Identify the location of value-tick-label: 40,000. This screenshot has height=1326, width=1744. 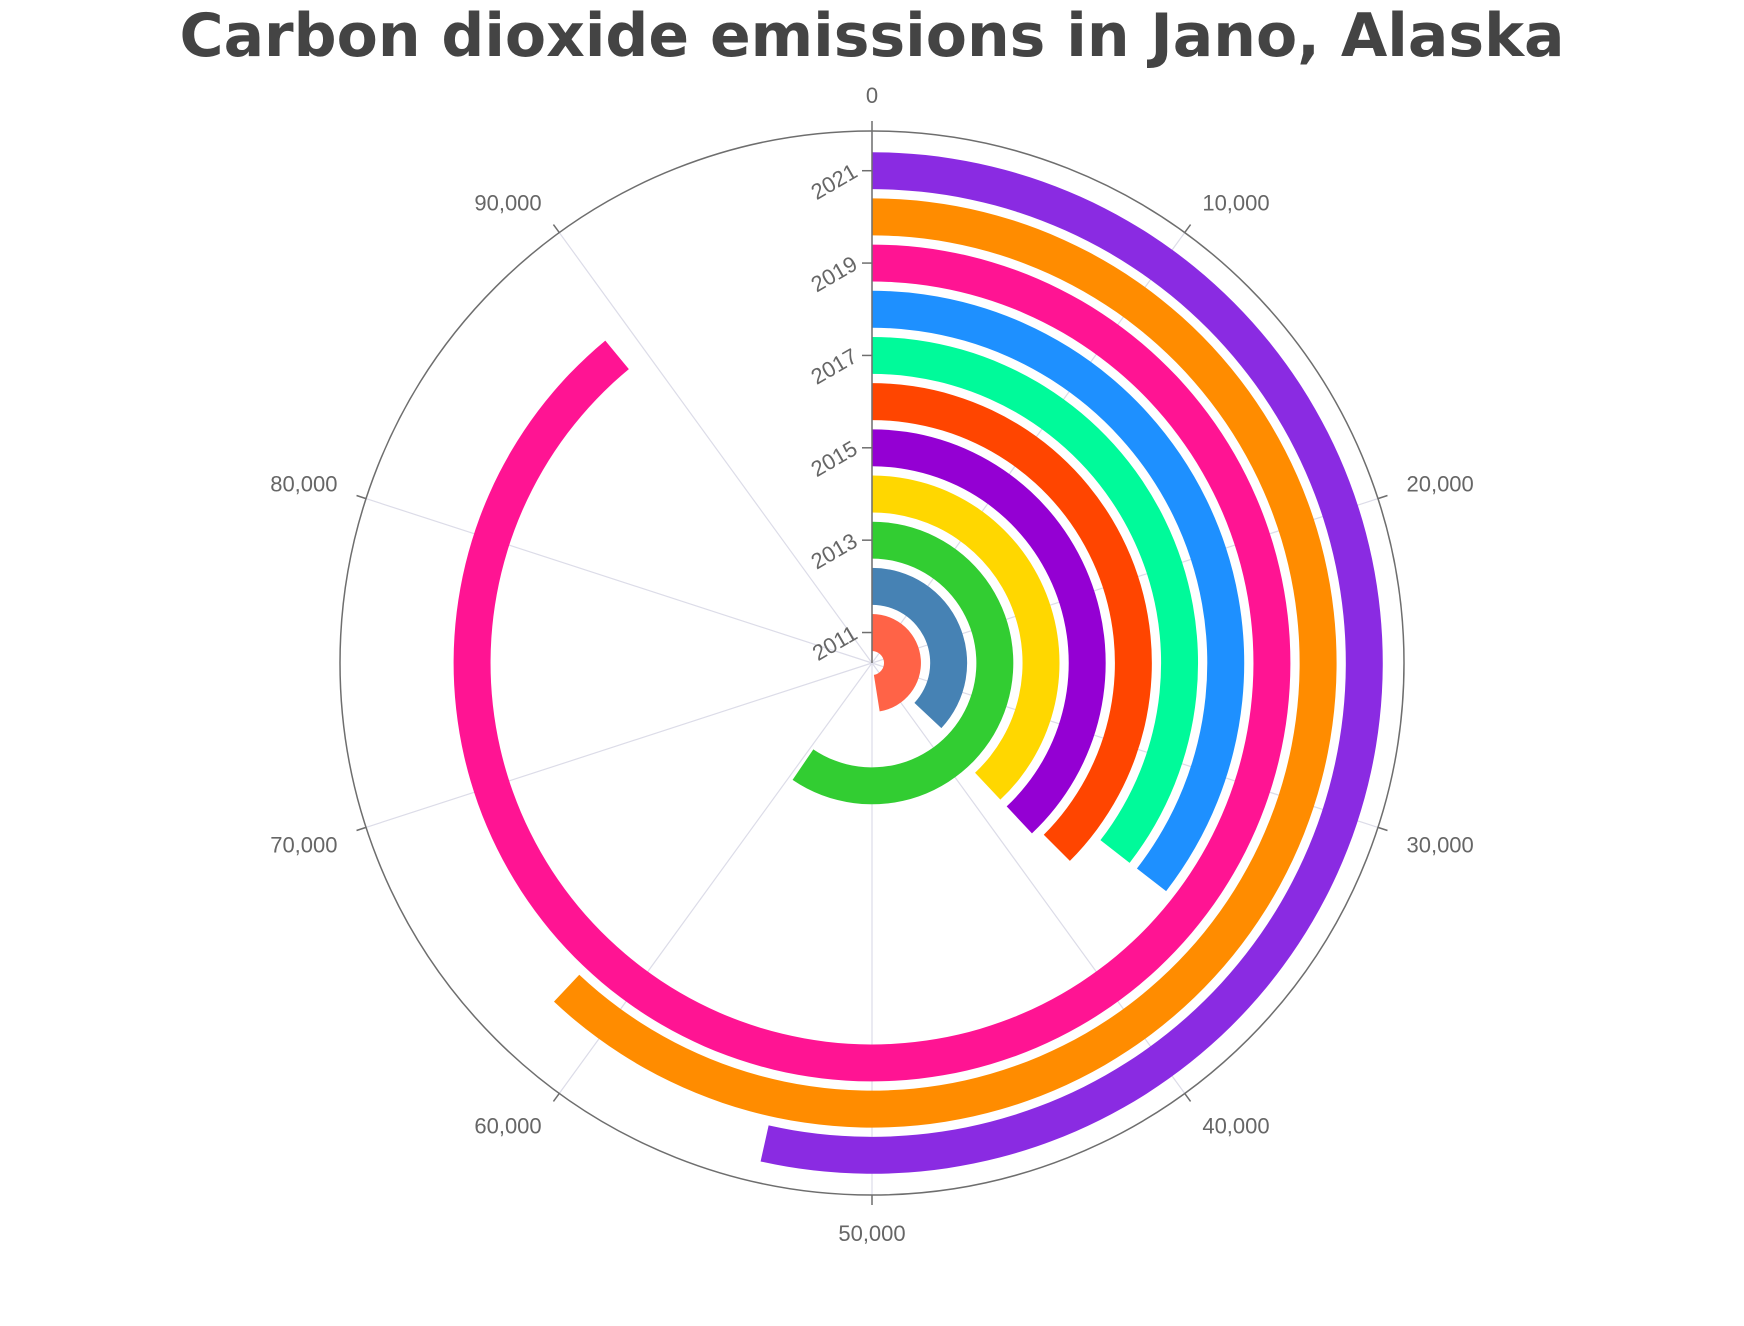
(1235, 1126).